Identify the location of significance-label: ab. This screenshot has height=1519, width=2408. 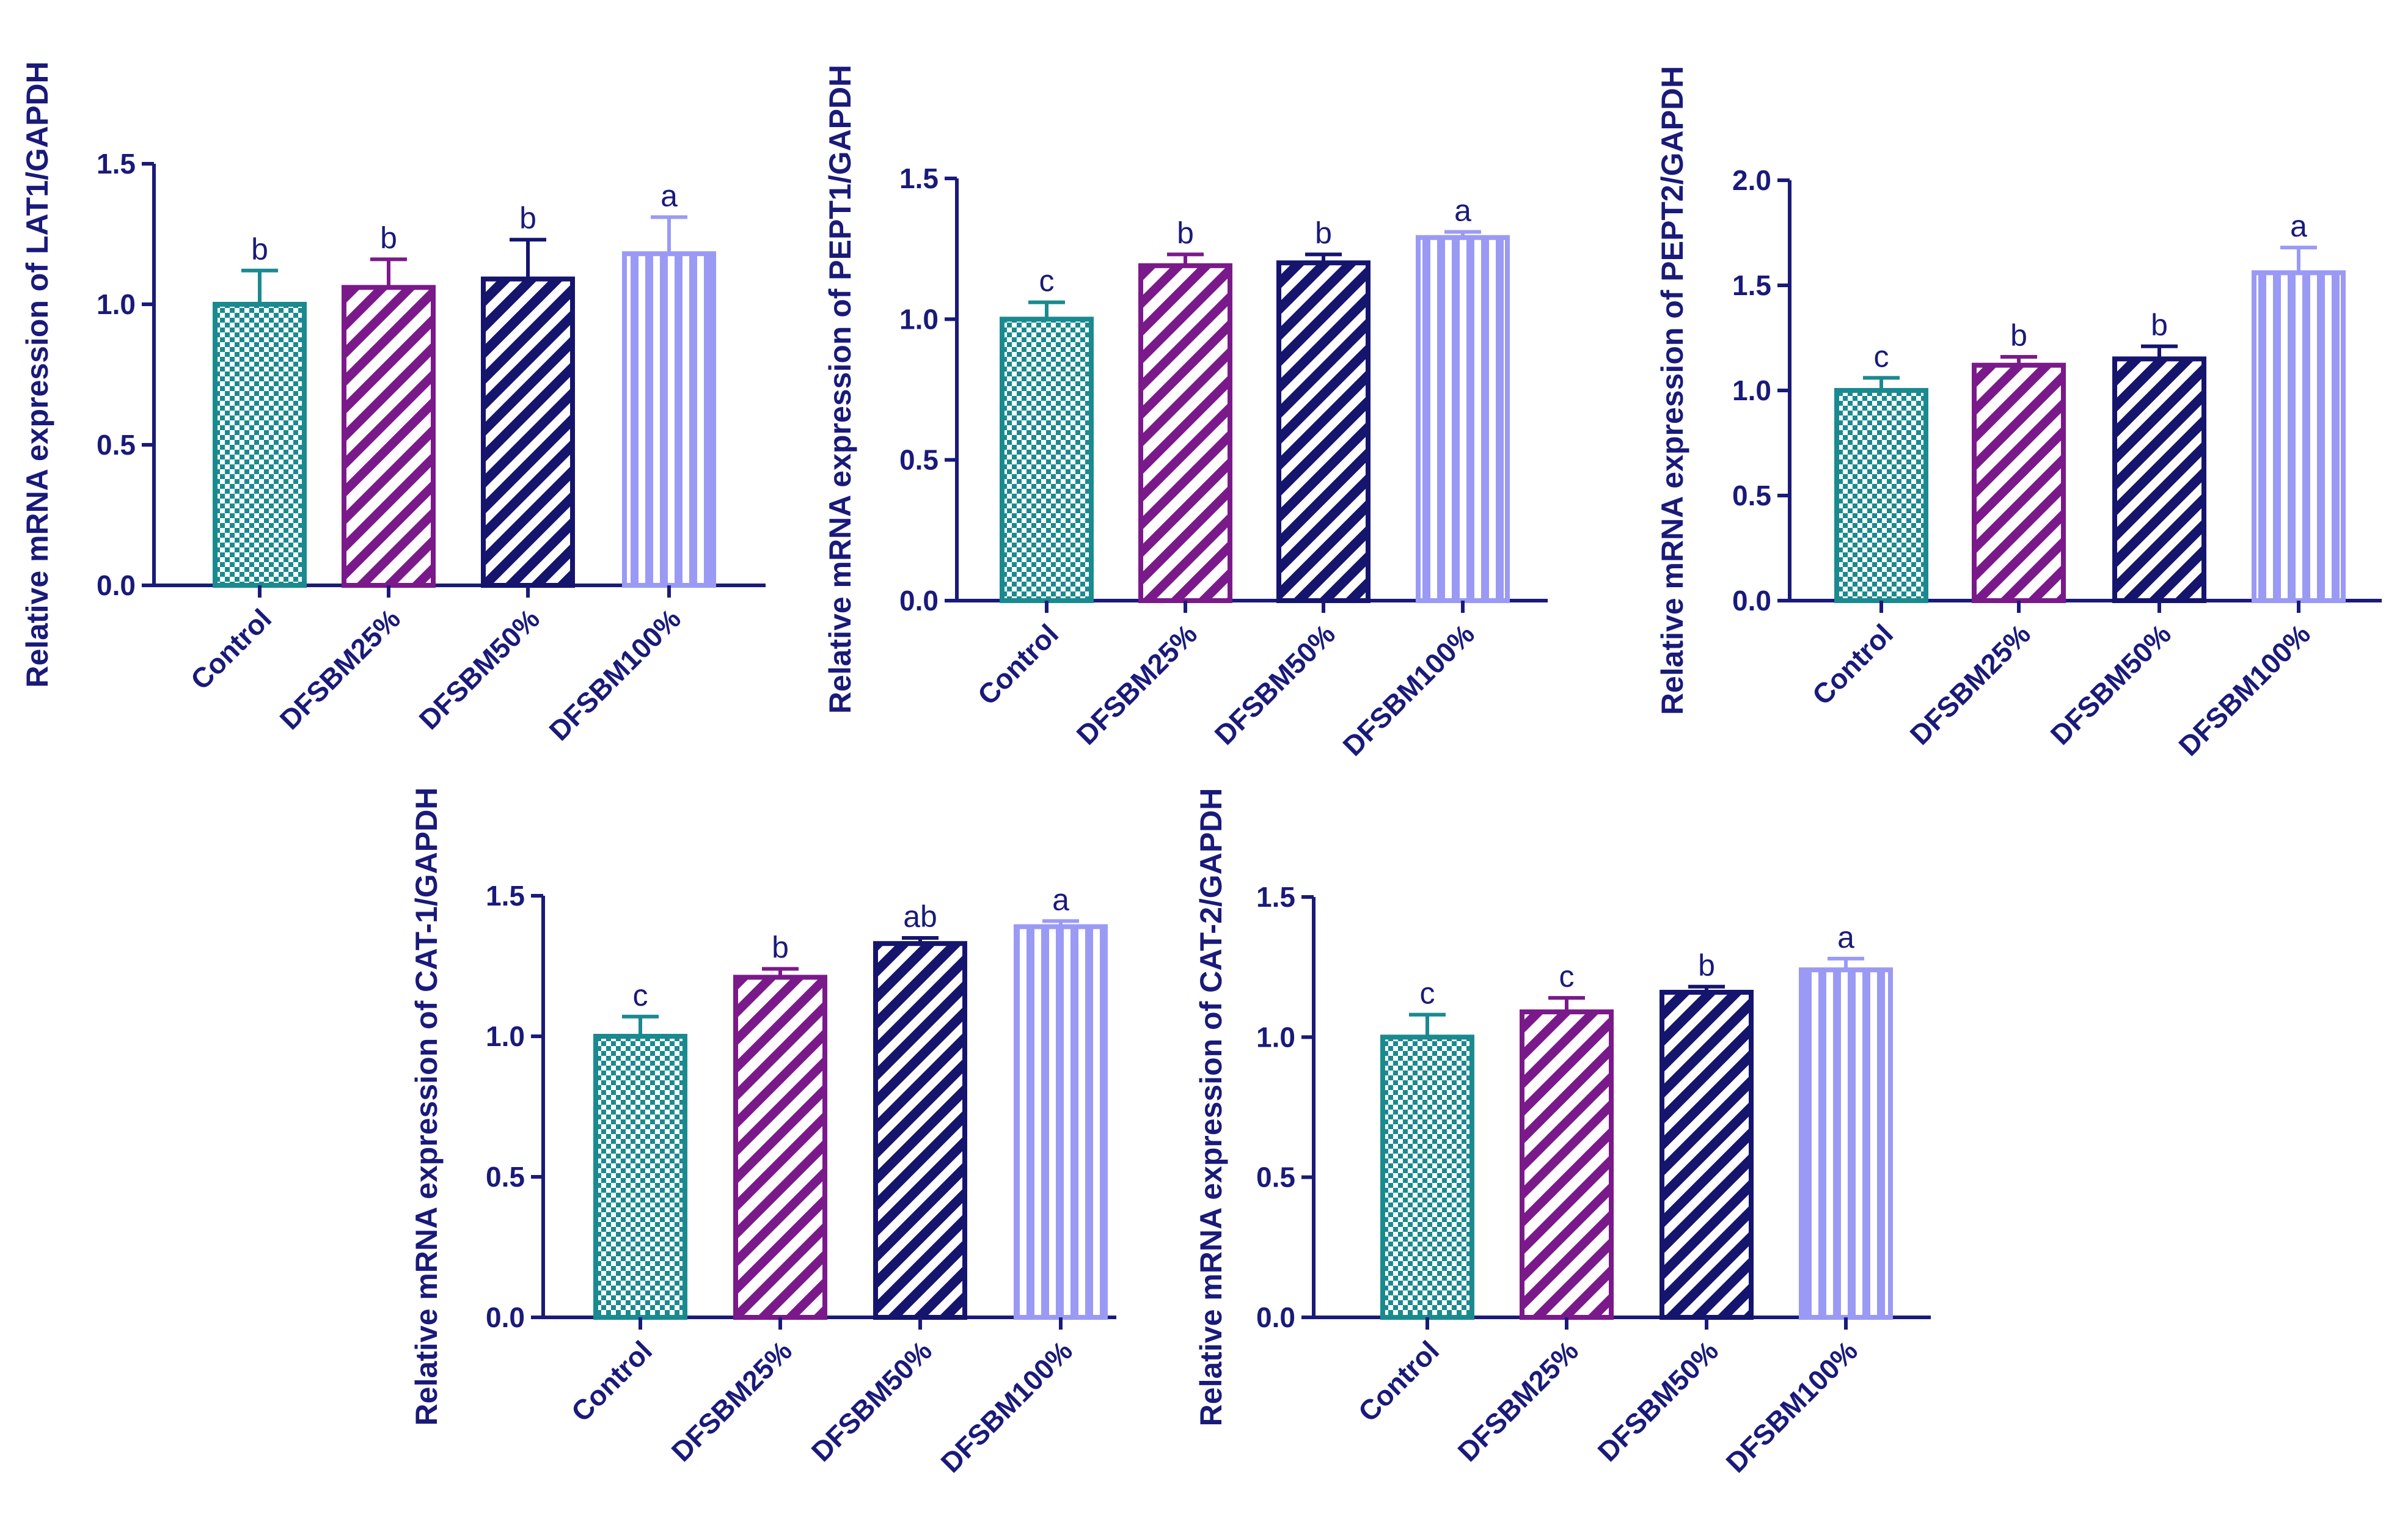
(920, 916).